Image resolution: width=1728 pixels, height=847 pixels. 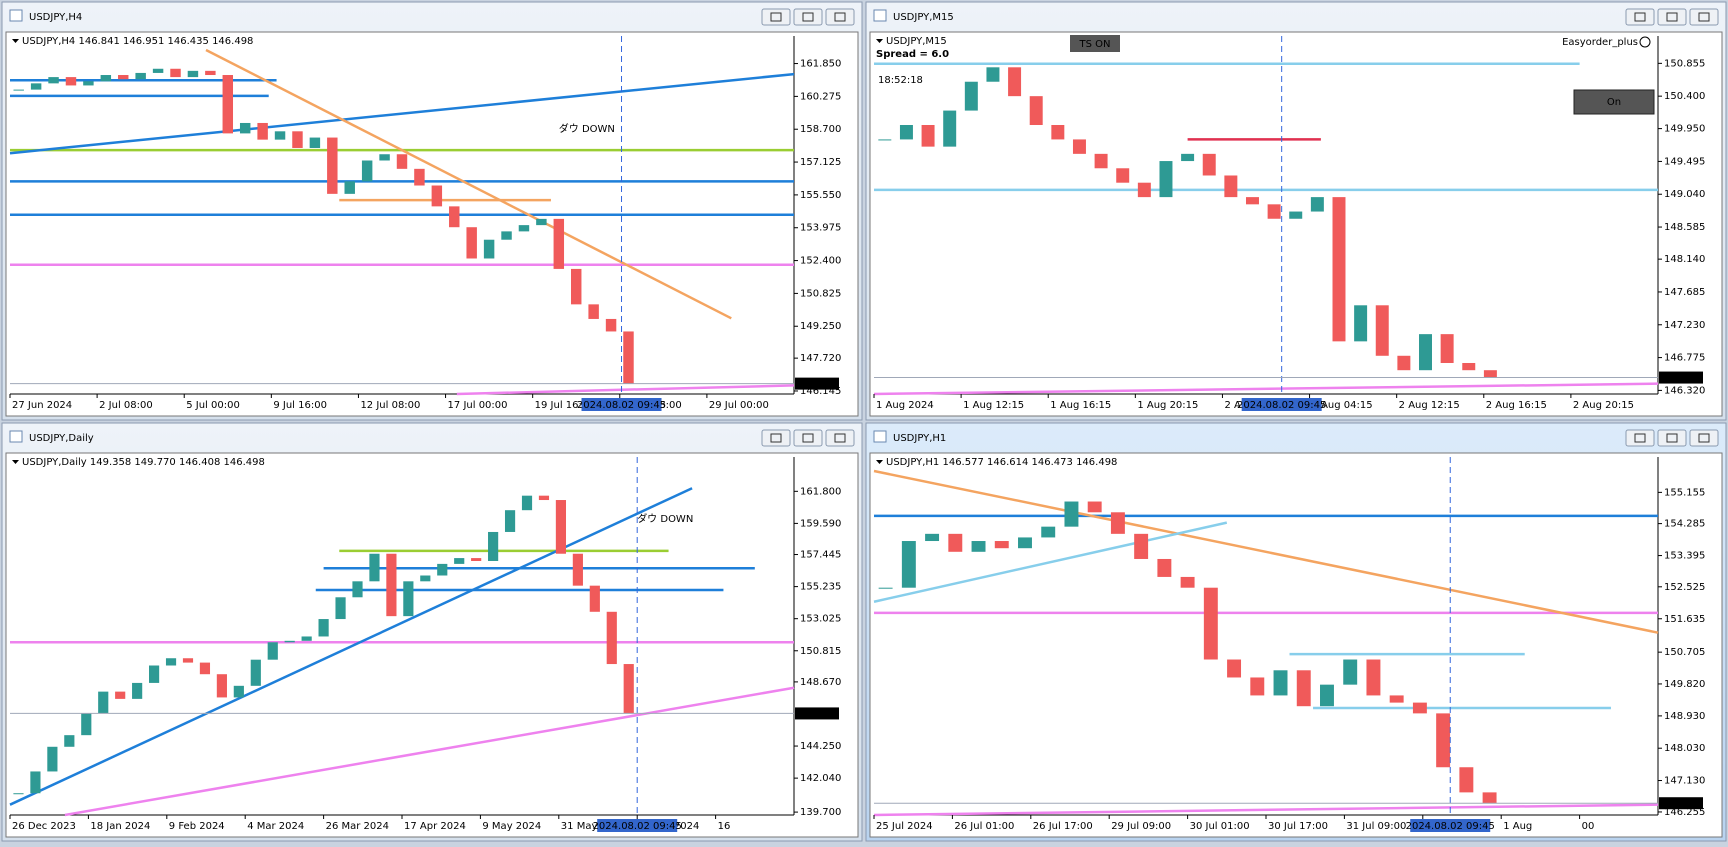 What do you see at coordinates (1684, 748) in the screenshot?
I see `y-tick-label: 148.030` at bounding box center [1684, 748].